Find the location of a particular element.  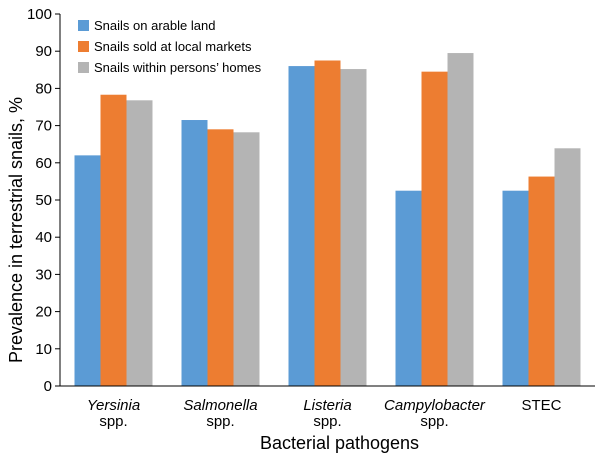

x-category-label: Salmonella is located at coordinates (220, 405).